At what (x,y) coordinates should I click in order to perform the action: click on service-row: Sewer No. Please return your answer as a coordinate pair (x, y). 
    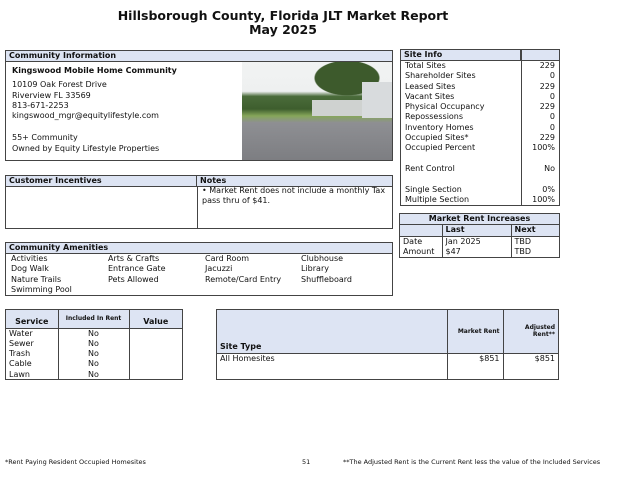
    Looking at the image, I should click on (94, 344).